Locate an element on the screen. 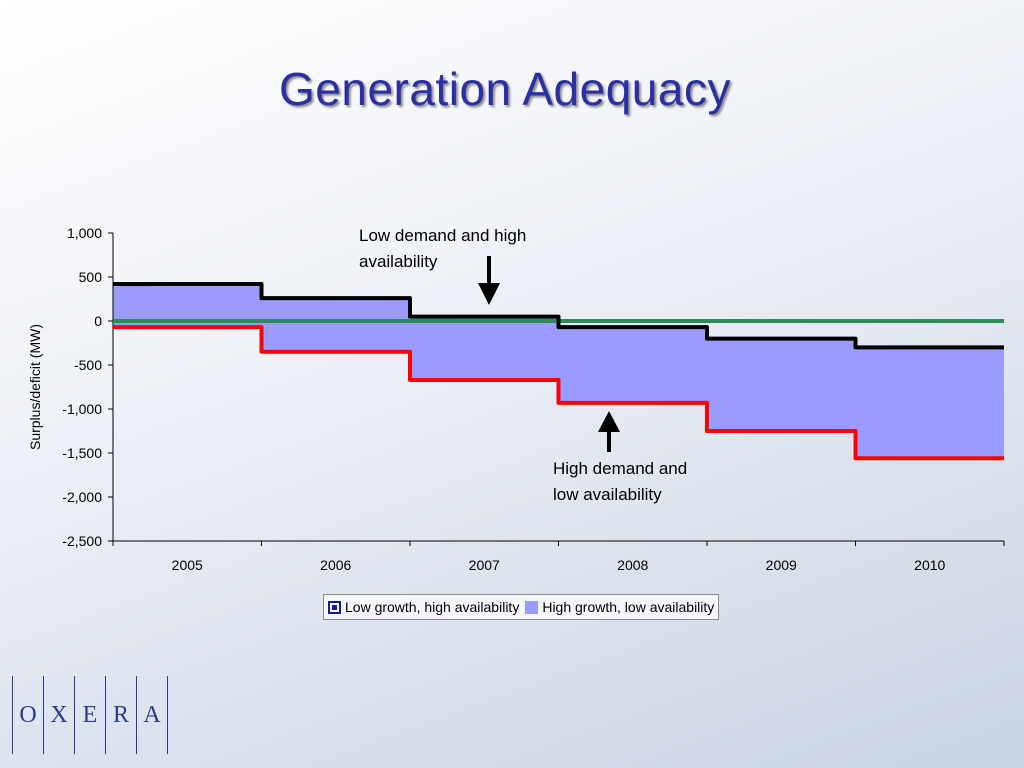 Image resolution: width=1024 pixels, height=768 pixels. annotation-line: availability is located at coordinates (398, 261).